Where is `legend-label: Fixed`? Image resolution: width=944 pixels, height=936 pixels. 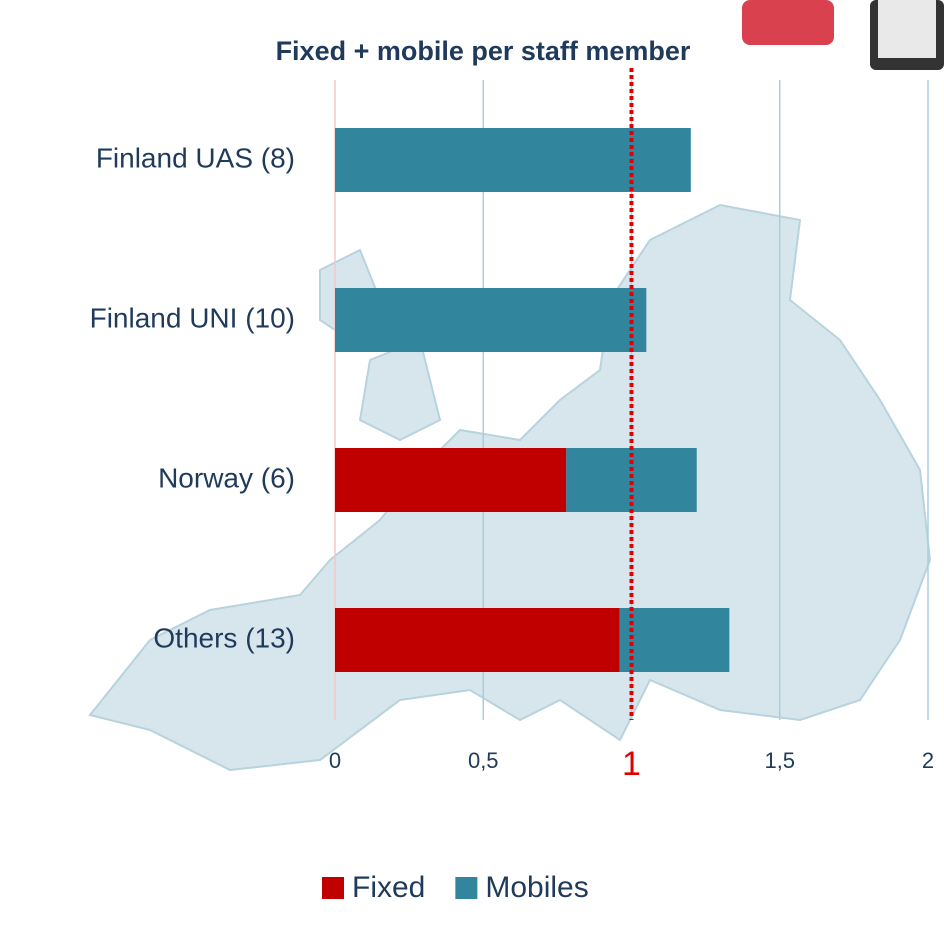 legend-label: Fixed is located at coordinates (388, 887).